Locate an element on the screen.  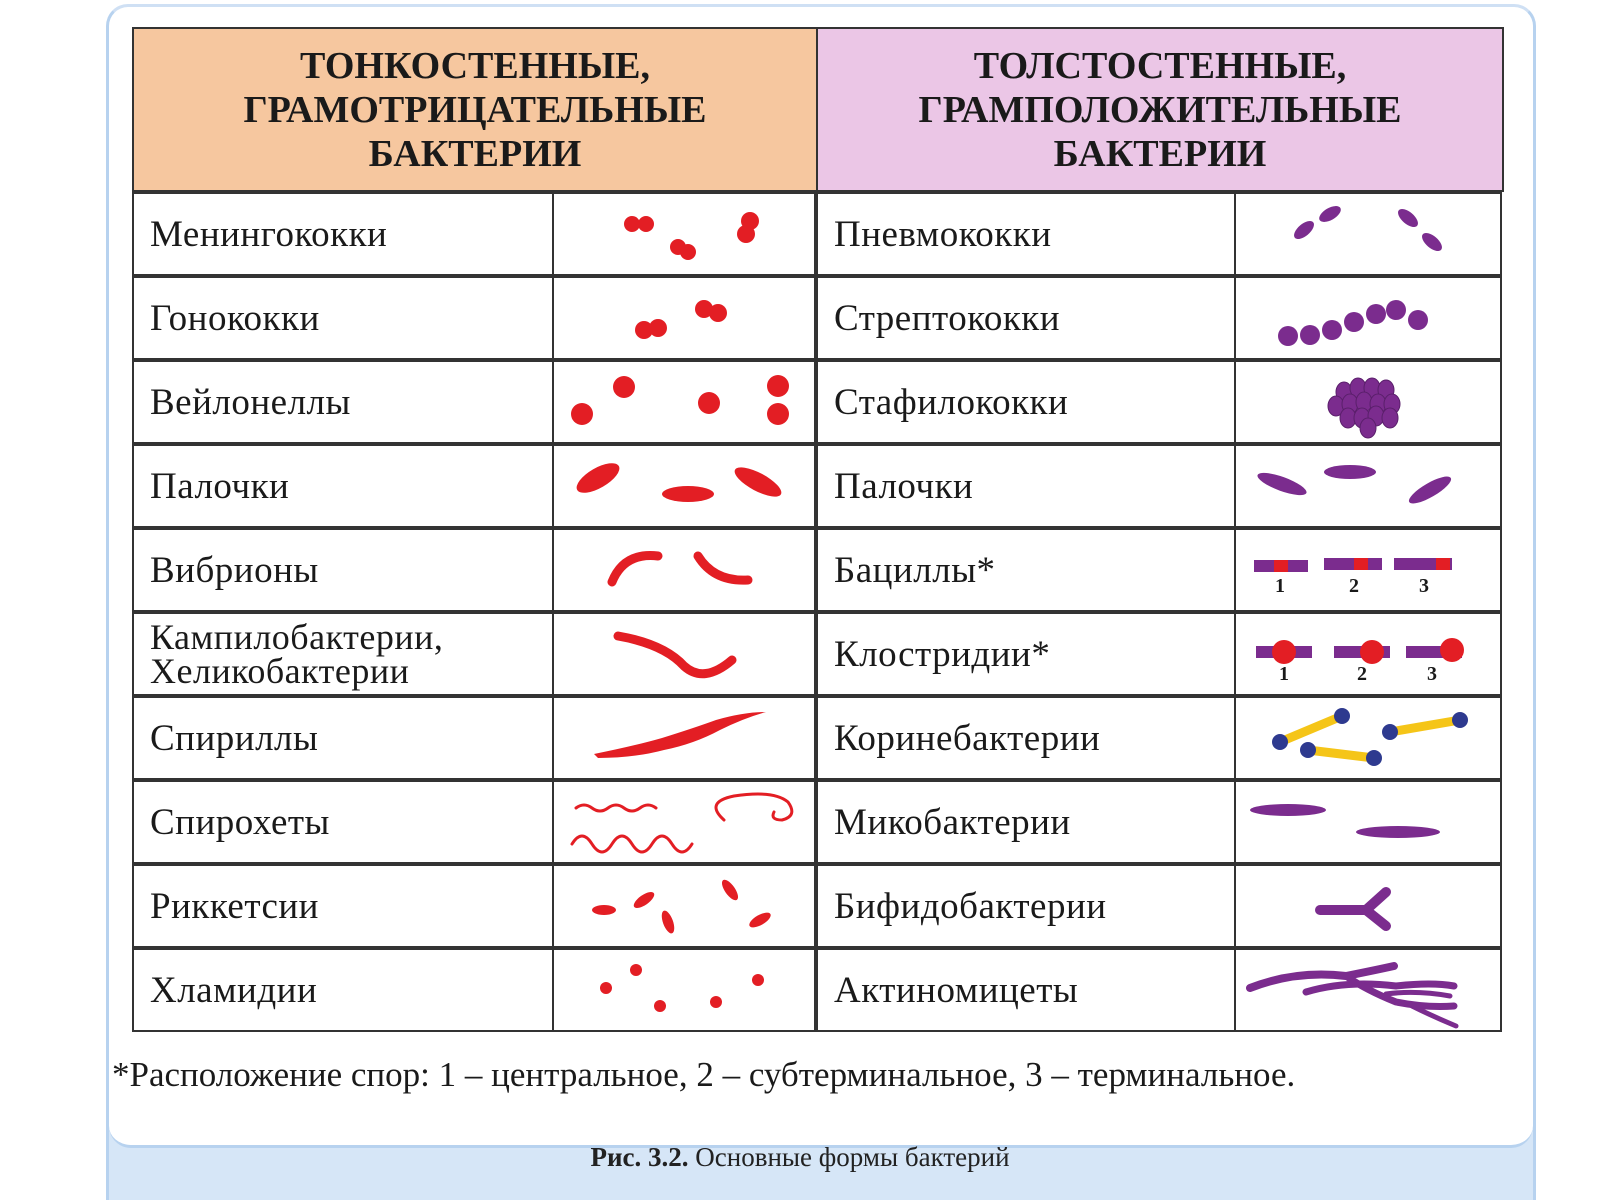
left-row: Риккетсии is located at coordinates (800, 906).